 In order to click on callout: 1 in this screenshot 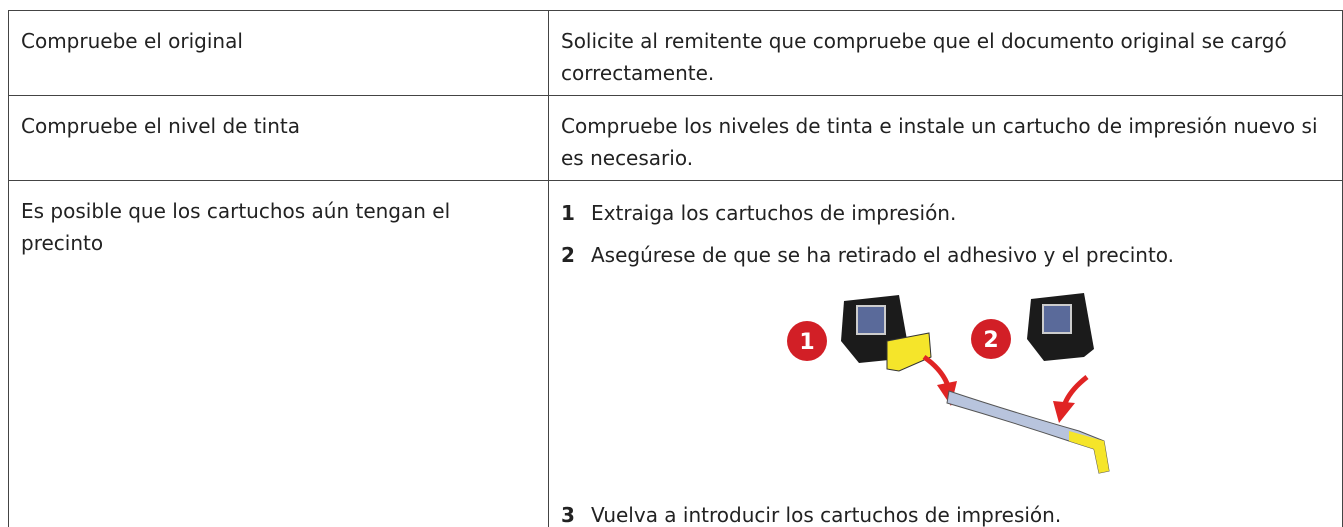, I will do `click(806, 342)`.